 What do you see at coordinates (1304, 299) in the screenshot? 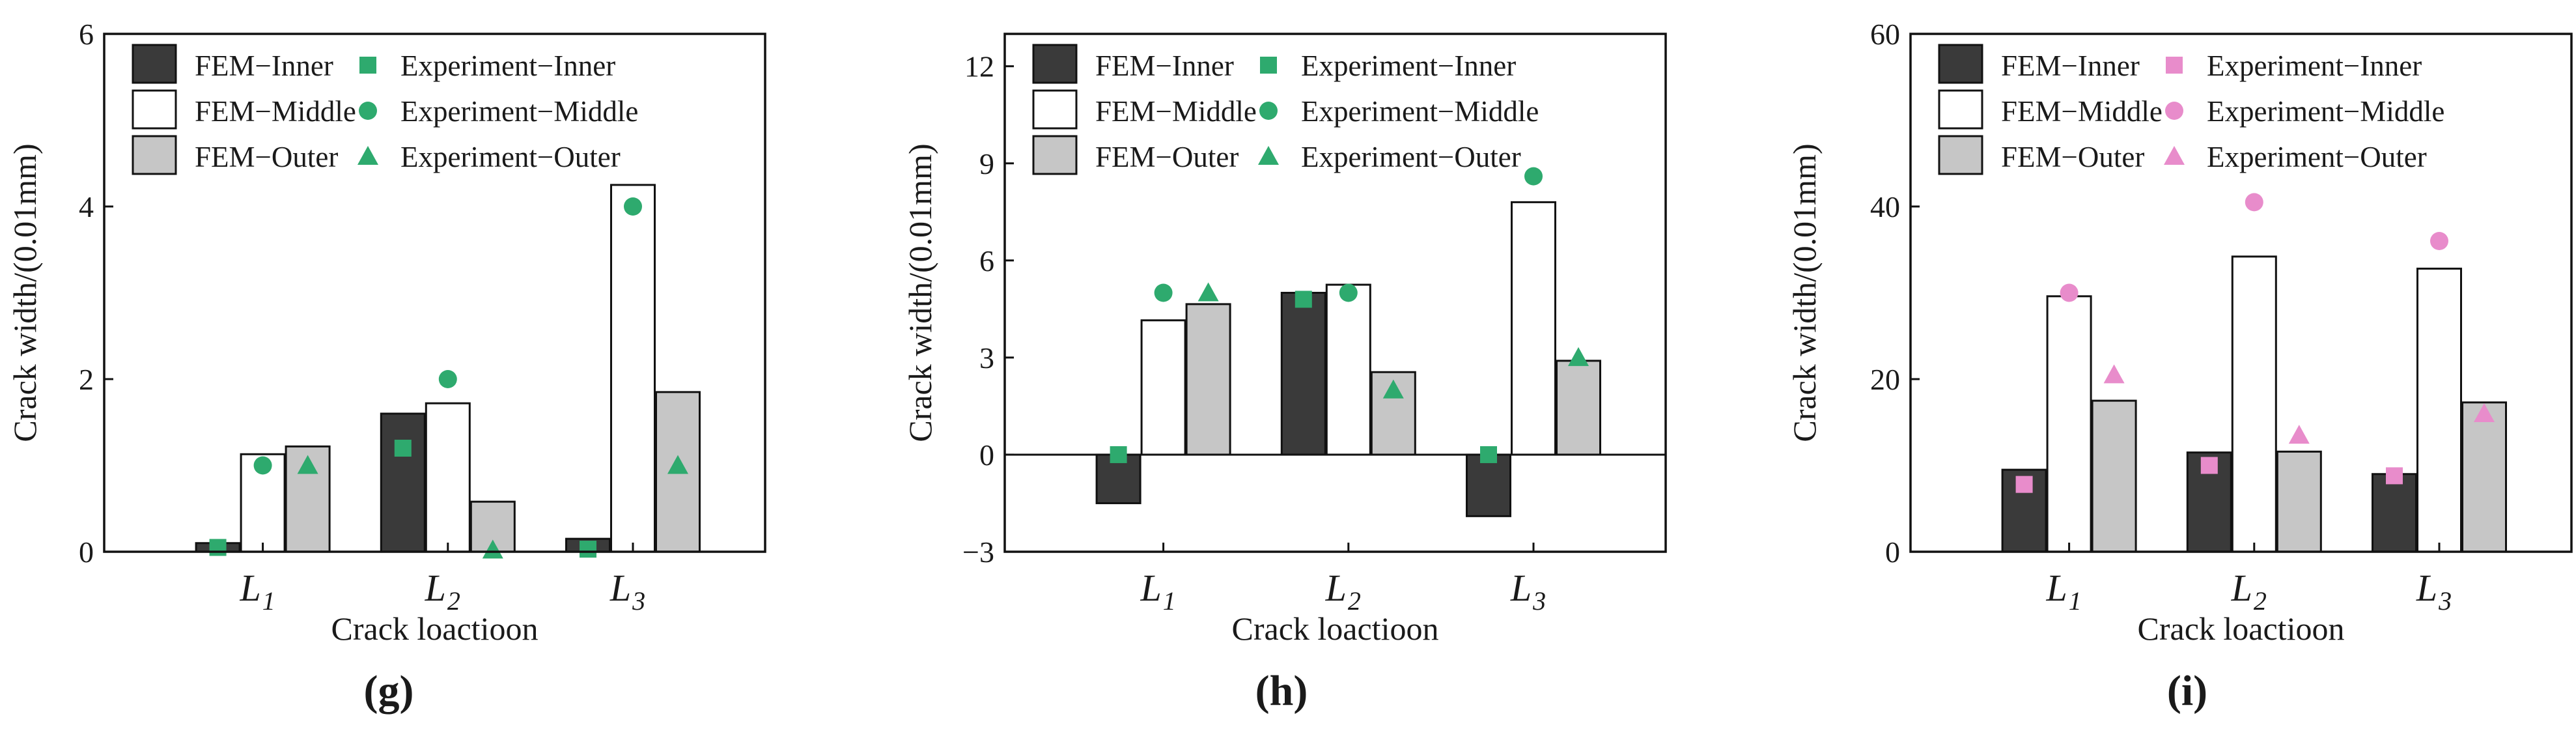
I see `marker-experiment-inner-l2` at bounding box center [1304, 299].